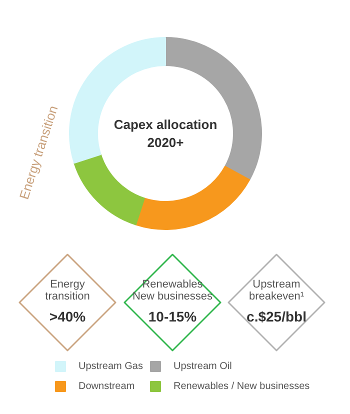 This screenshot has height=414, width=350. What do you see at coordinates (110, 366) in the screenshot?
I see `legend-label: Upstream Gas` at bounding box center [110, 366].